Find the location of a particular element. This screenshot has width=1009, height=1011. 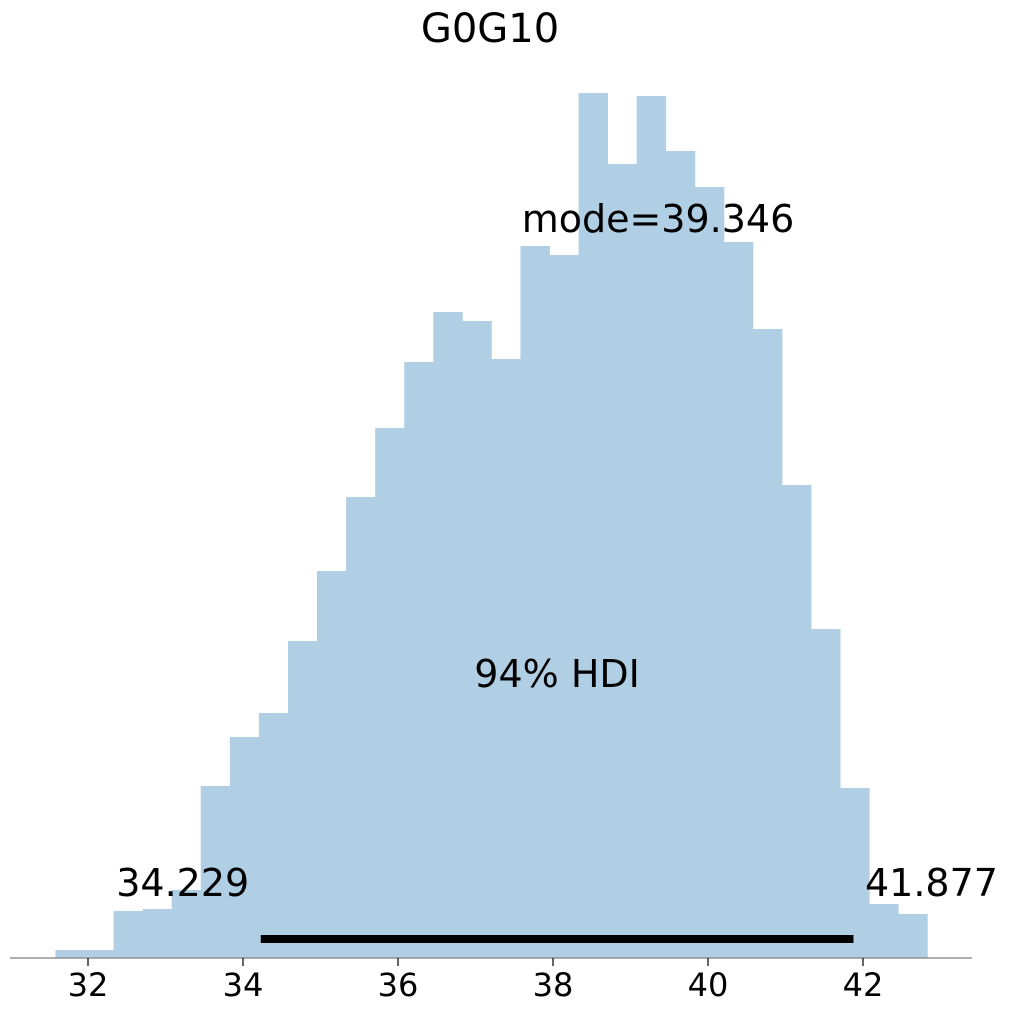

x-tick-label: 38 is located at coordinates (553, 985).